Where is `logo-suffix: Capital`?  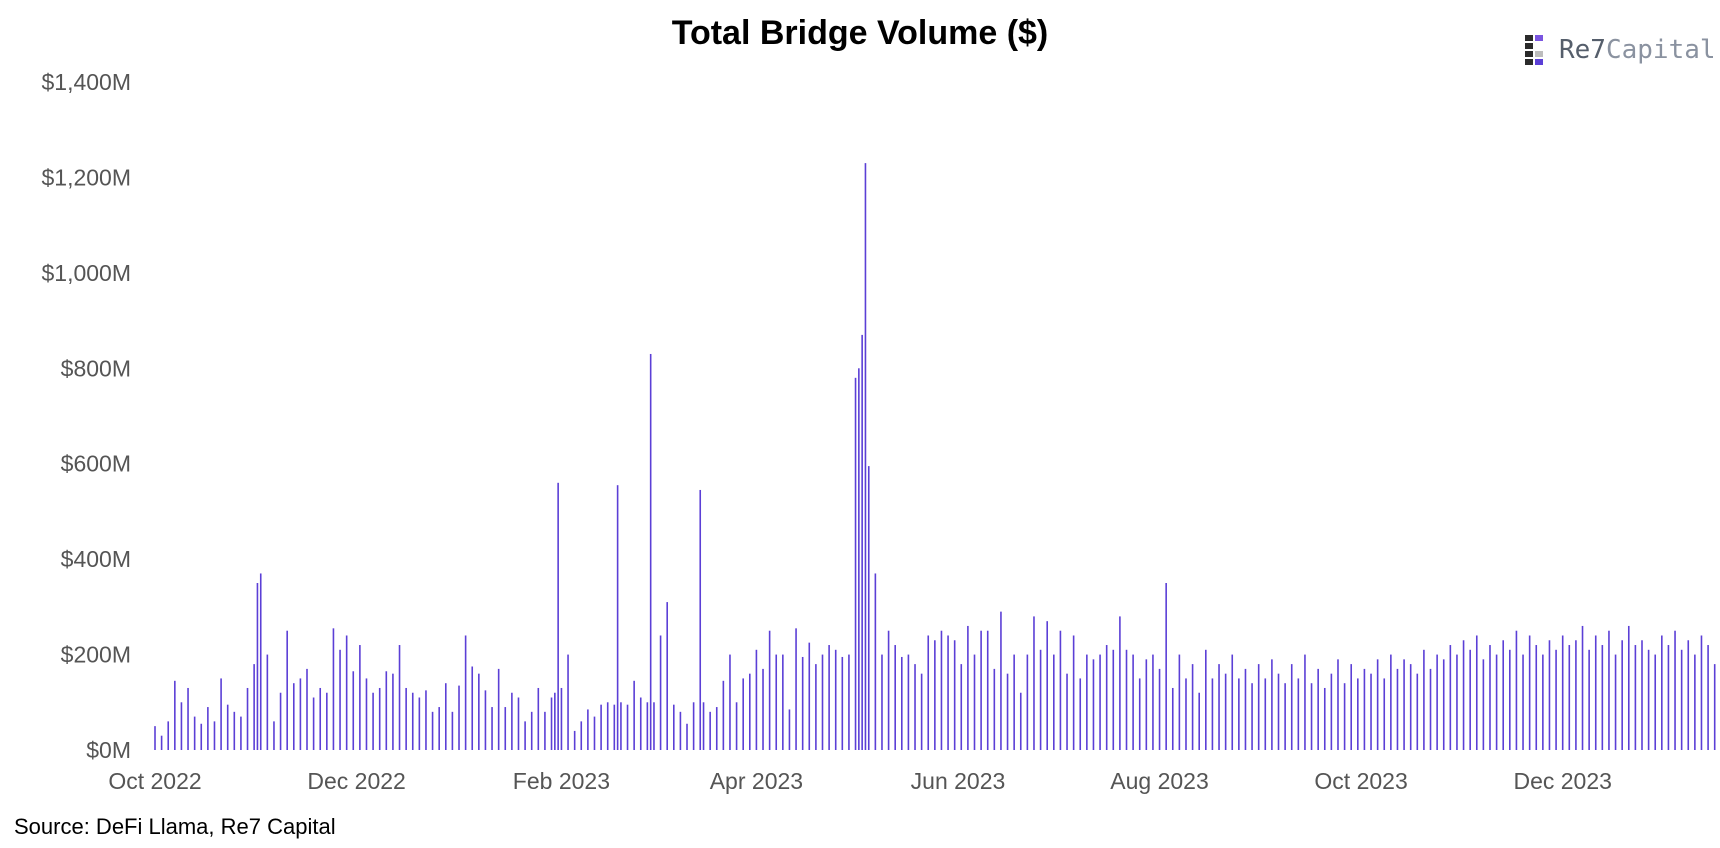
logo-suffix: Capital is located at coordinates (1660, 50).